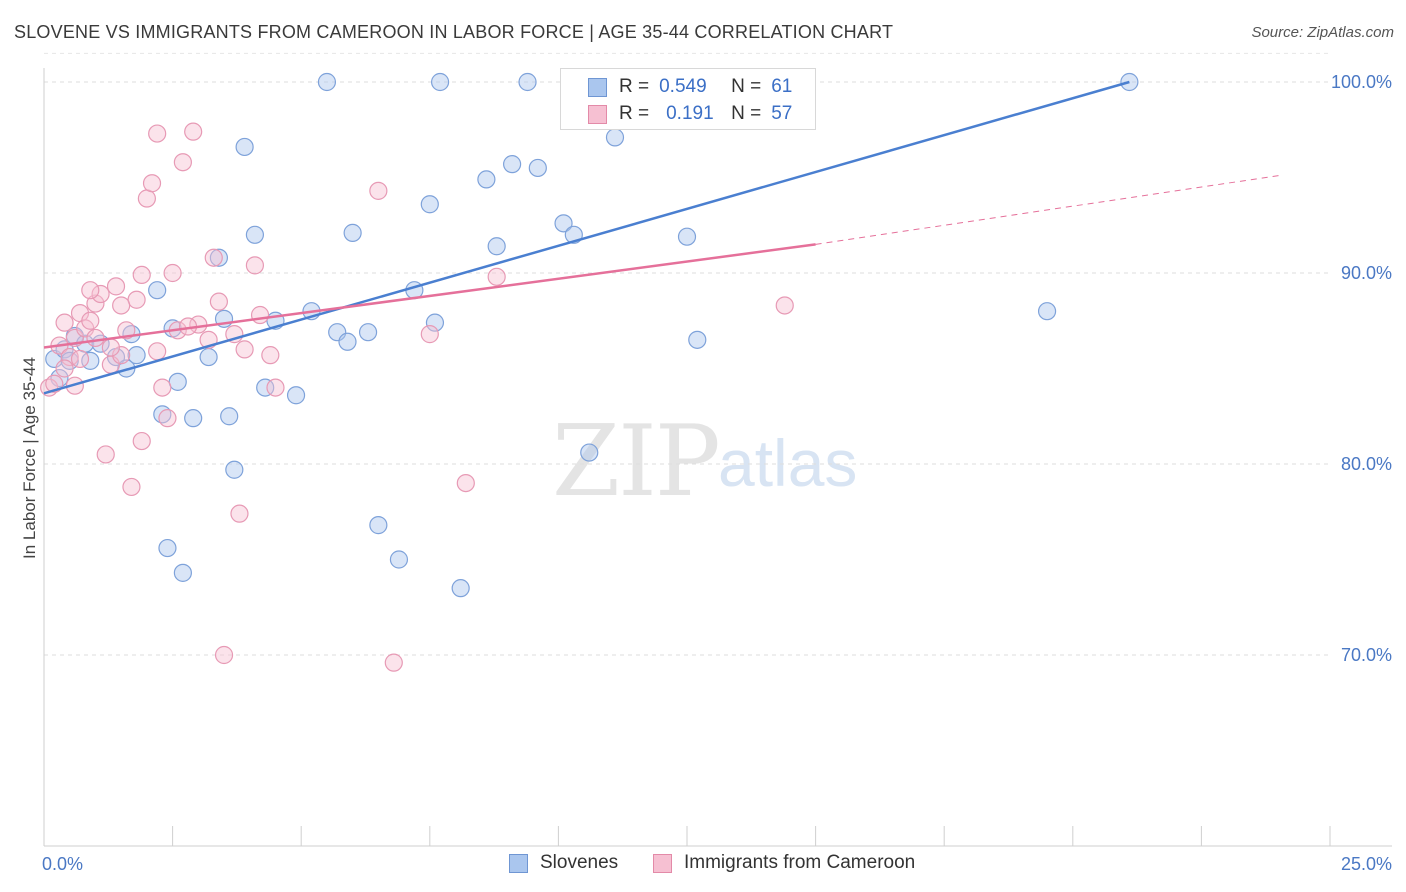 This screenshot has width=1406, height=892. What do you see at coordinates (662, 863) in the screenshot?
I see `cameroon-legend-swatch` at bounding box center [662, 863].